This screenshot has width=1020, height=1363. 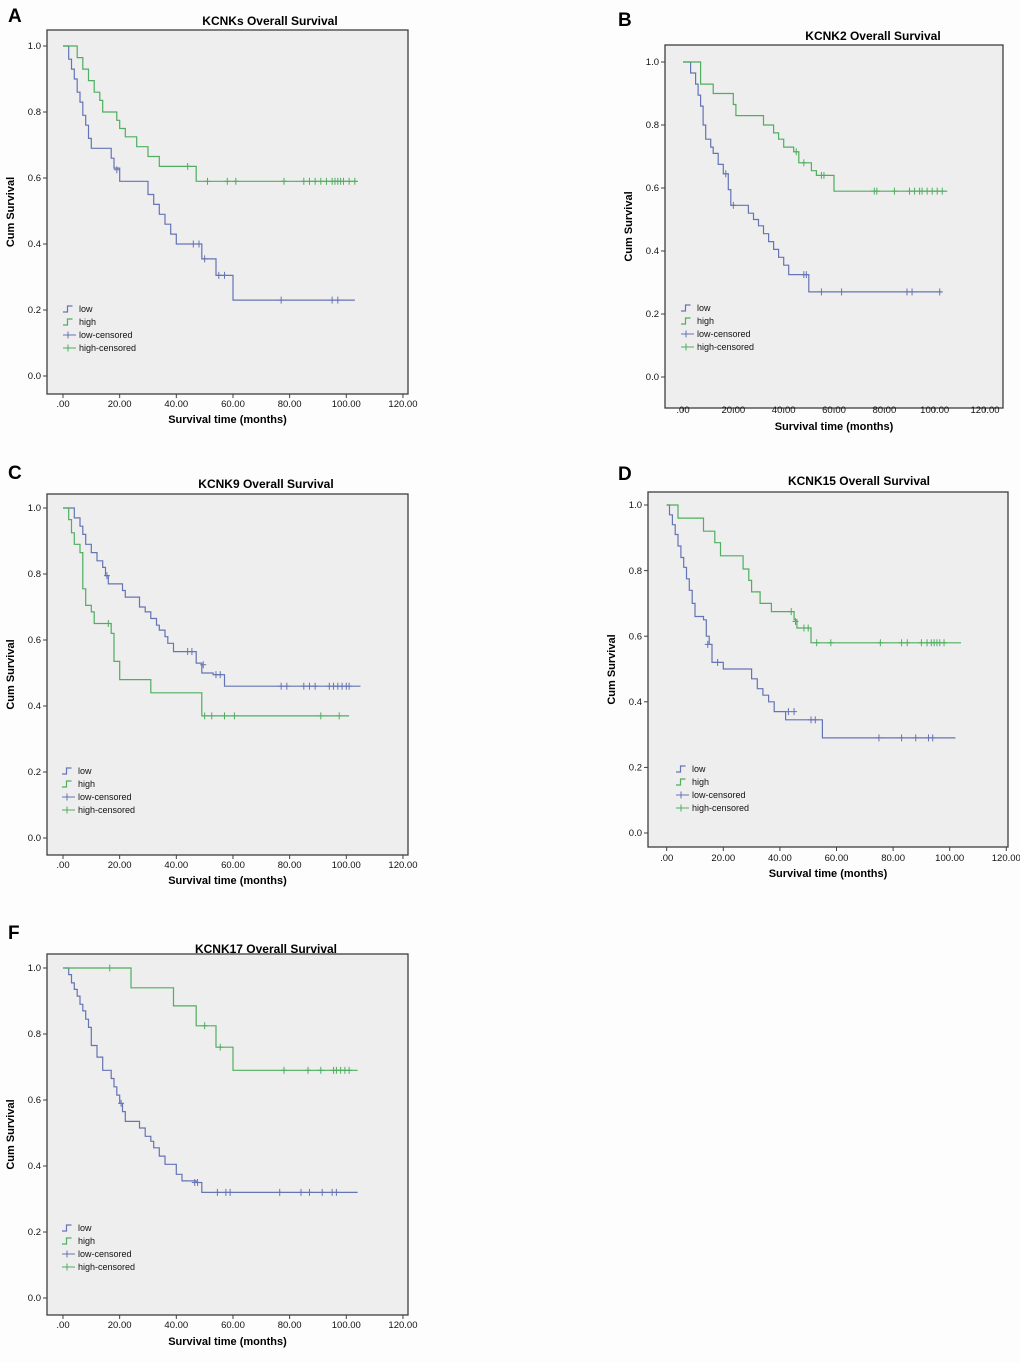 What do you see at coordinates (625, 20) in the screenshot?
I see `panel-label-b: B` at bounding box center [625, 20].